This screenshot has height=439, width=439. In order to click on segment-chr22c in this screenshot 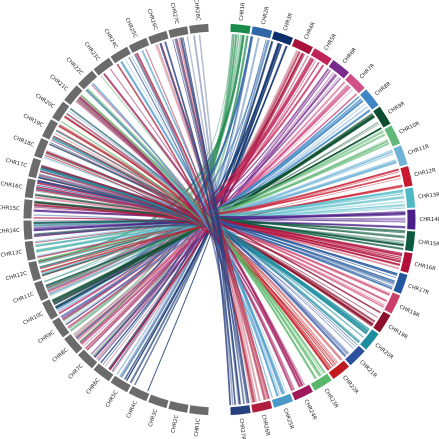, I will do `click(88, 80)`.